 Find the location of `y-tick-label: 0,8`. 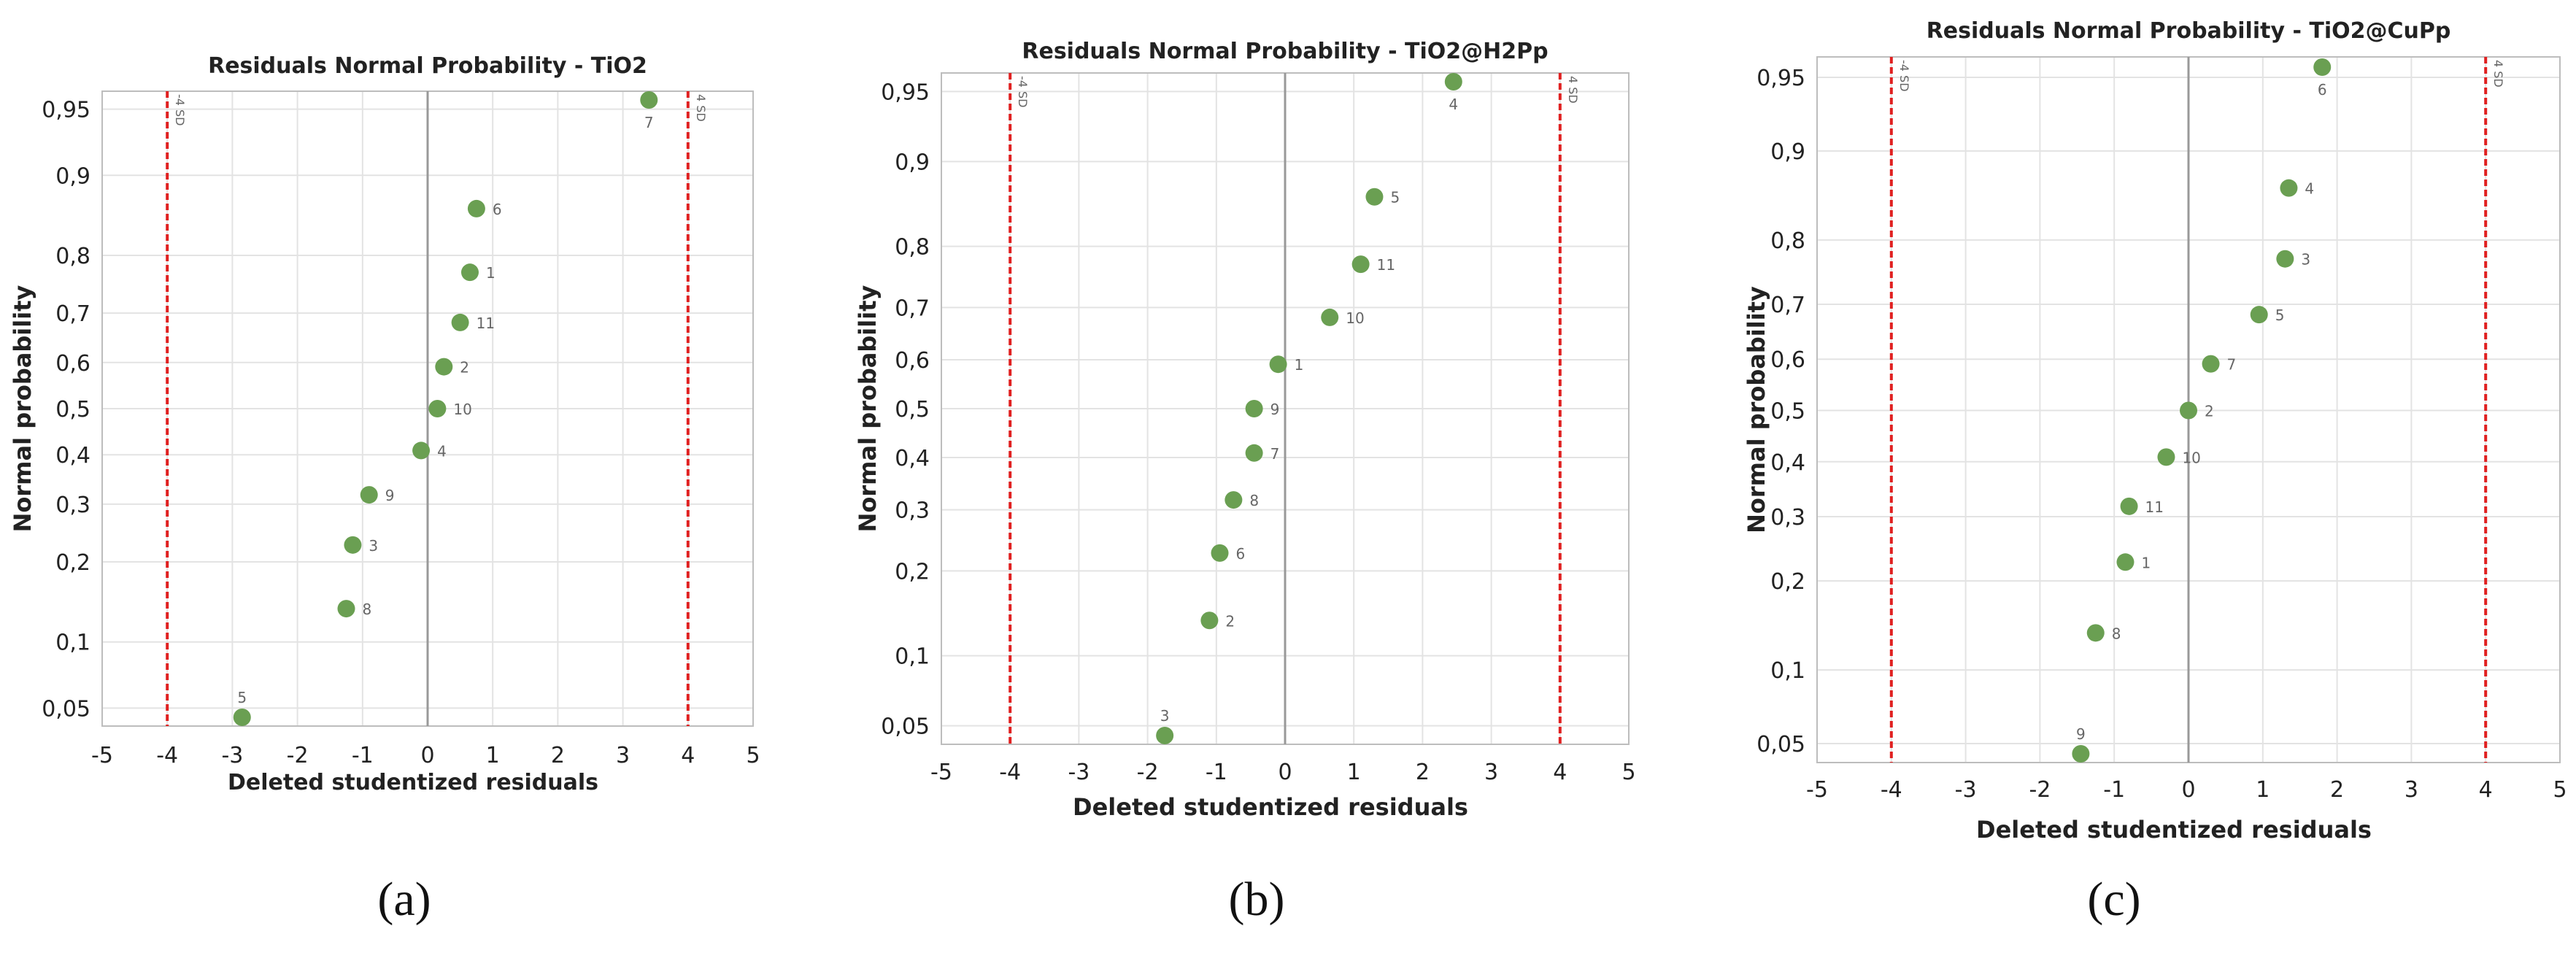

y-tick-label: 0,8 is located at coordinates (1788, 241).